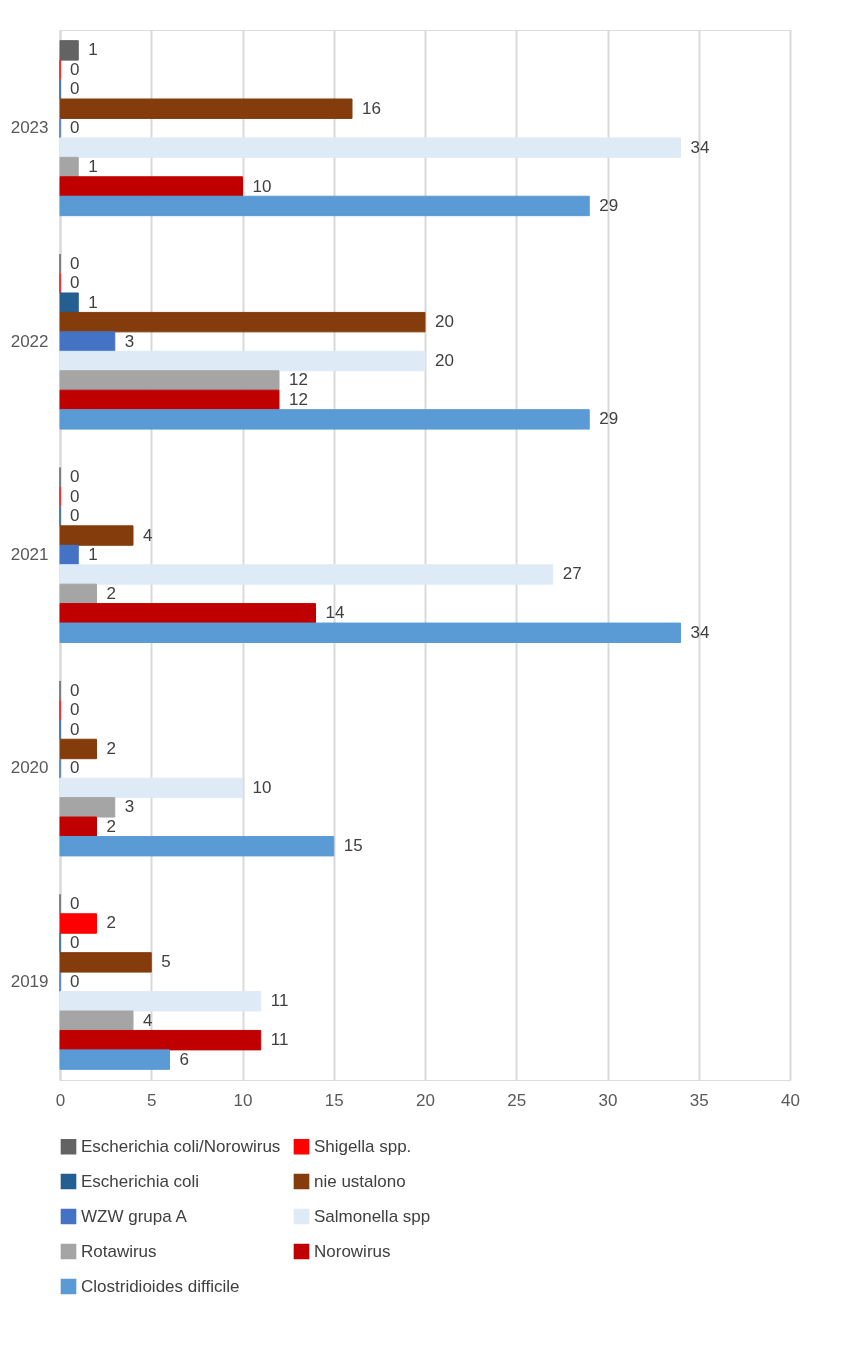 Image resolution: width=844 pixels, height=1364 pixels. What do you see at coordinates (572, 574) in the screenshot?
I see `data-label: 27` at bounding box center [572, 574].